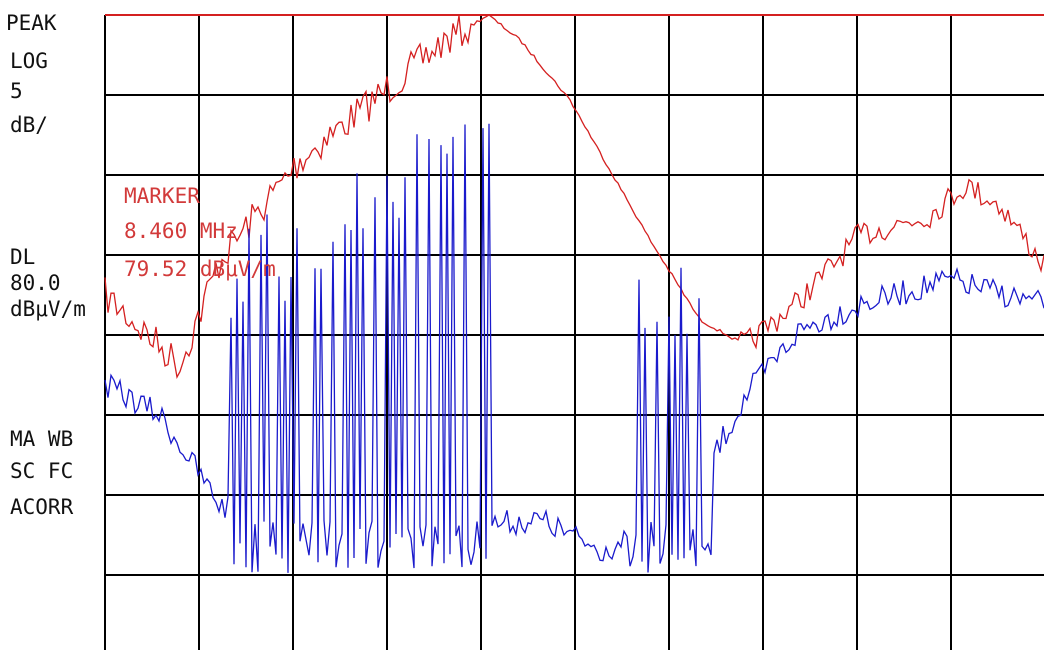  I want to click on scale-type: LOG, so click(29, 61).